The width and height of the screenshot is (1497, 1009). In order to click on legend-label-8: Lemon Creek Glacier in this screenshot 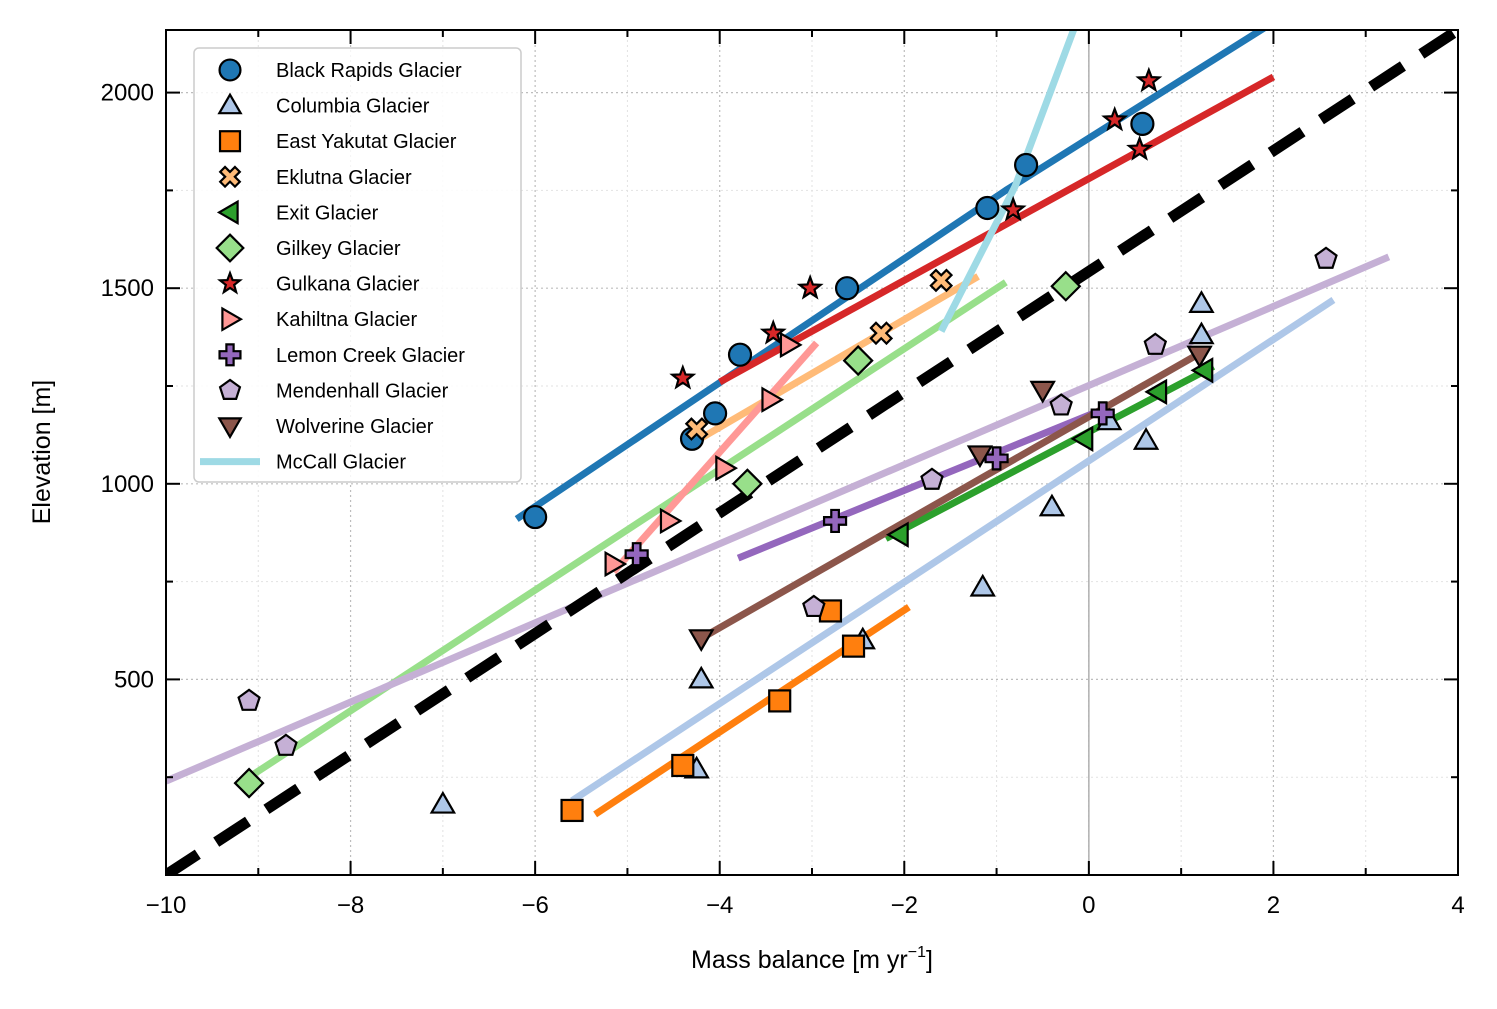, I will do `click(370, 356)`.